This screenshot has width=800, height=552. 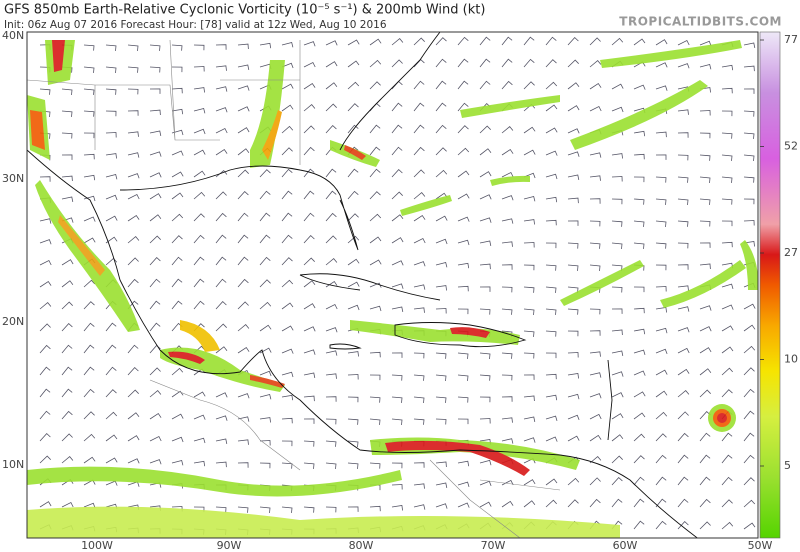 I want to click on longitude-label: 60W, so click(x=625, y=545).